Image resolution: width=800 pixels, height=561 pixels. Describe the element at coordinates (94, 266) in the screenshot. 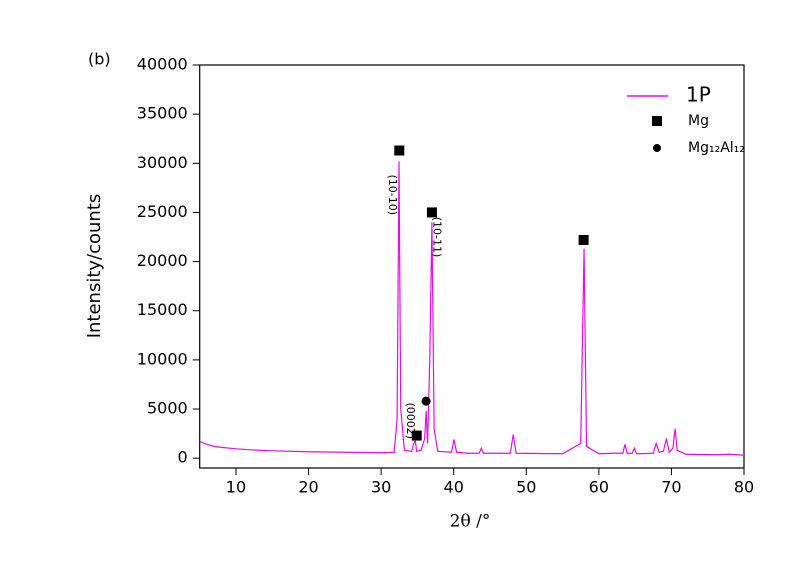

I see `y-axis-title: Intensity/counts` at that location.